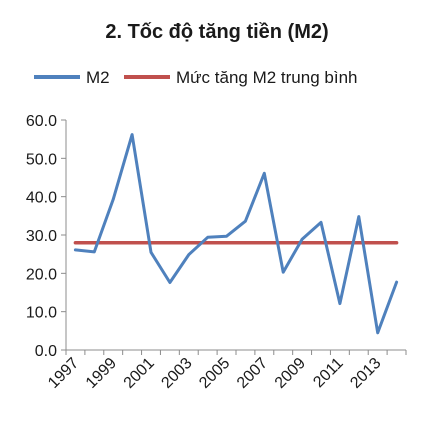 The height and width of the screenshot is (422, 435). I want to click on x-tick-label: 2011, so click(328, 373).